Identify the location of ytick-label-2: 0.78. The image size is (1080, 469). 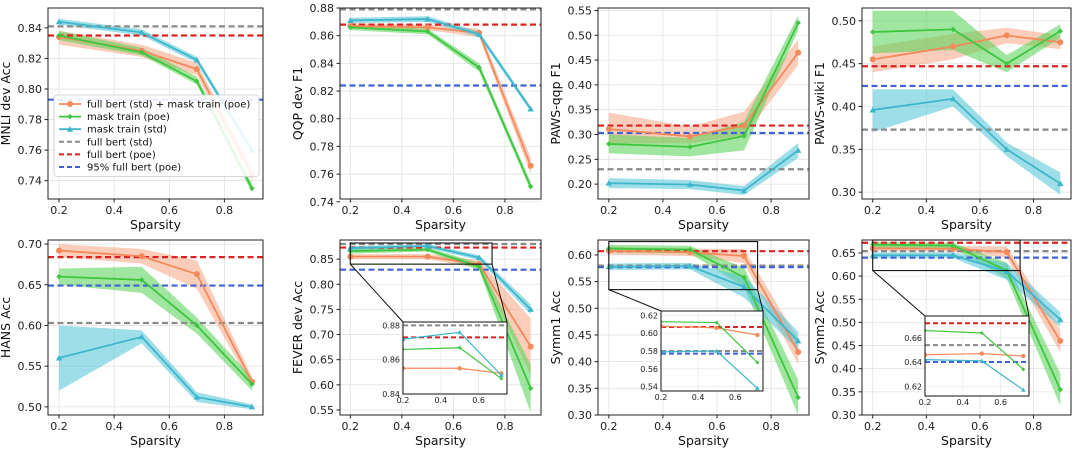
(322, 146).